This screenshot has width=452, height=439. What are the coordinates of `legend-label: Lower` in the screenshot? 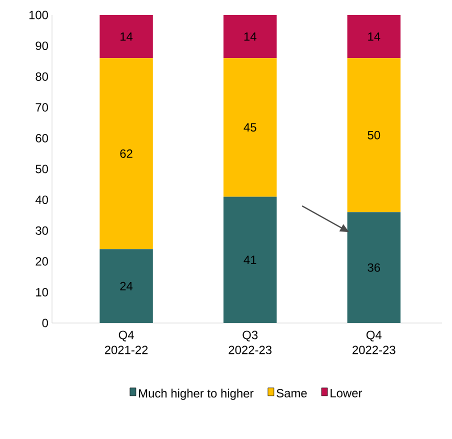 It's located at (346, 393).